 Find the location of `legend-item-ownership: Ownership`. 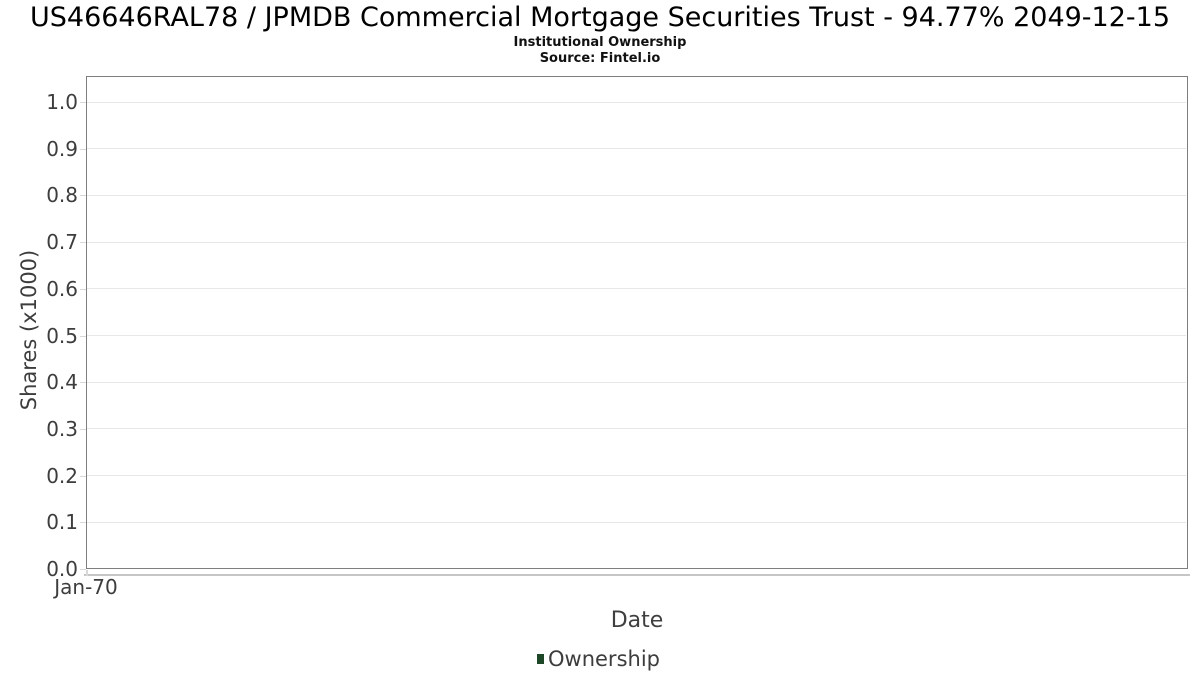

legend-item-ownership: Ownership is located at coordinates (598, 659).